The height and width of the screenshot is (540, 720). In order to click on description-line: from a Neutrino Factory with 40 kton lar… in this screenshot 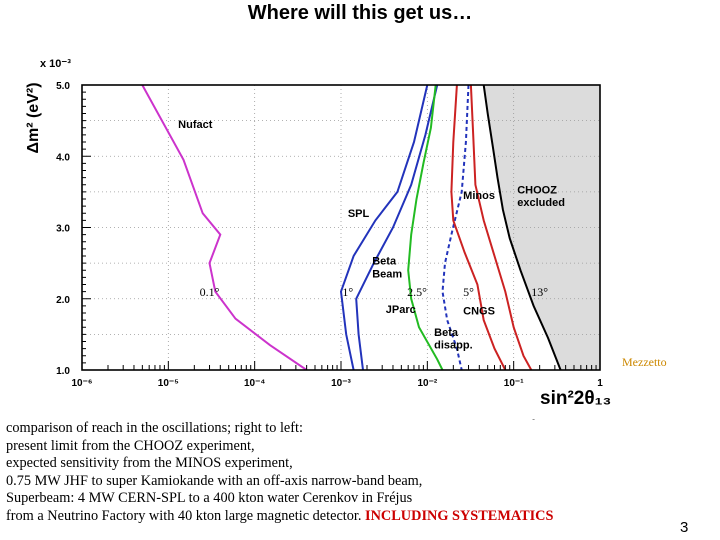, I will do `click(184, 515)`.